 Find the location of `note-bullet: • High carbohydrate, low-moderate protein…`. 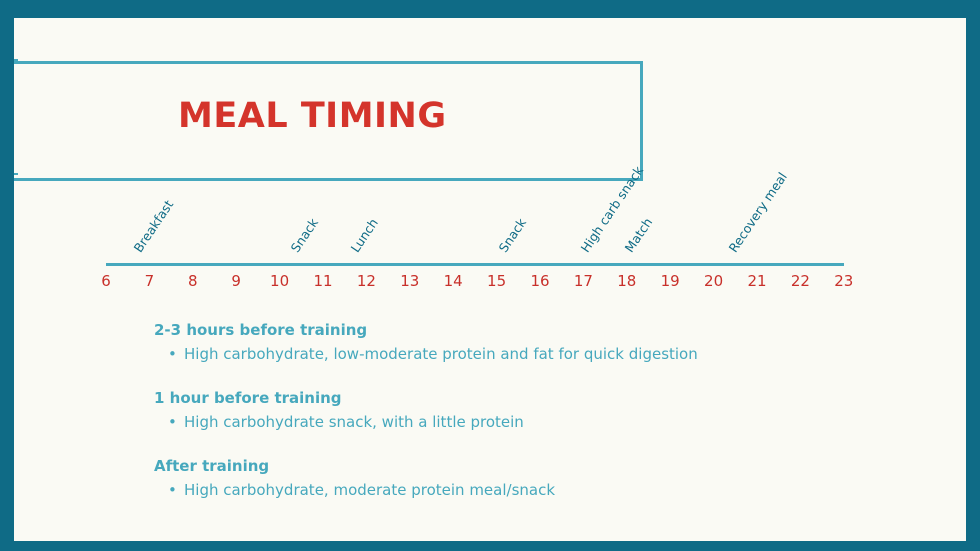

note-bullet: • High carbohydrate, low-moderate protein… is located at coordinates (426, 354).